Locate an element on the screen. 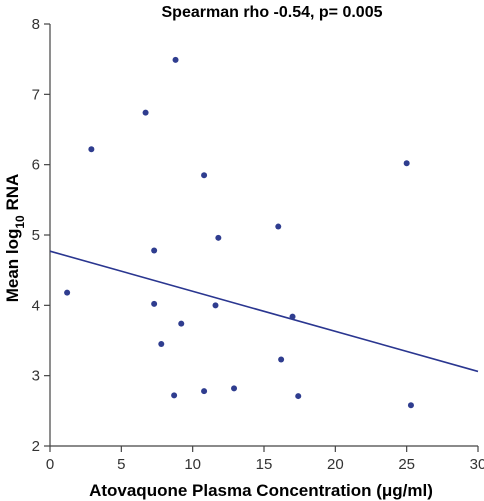 The image size is (484, 501). y-tick-label: 6 is located at coordinates (36, 165).